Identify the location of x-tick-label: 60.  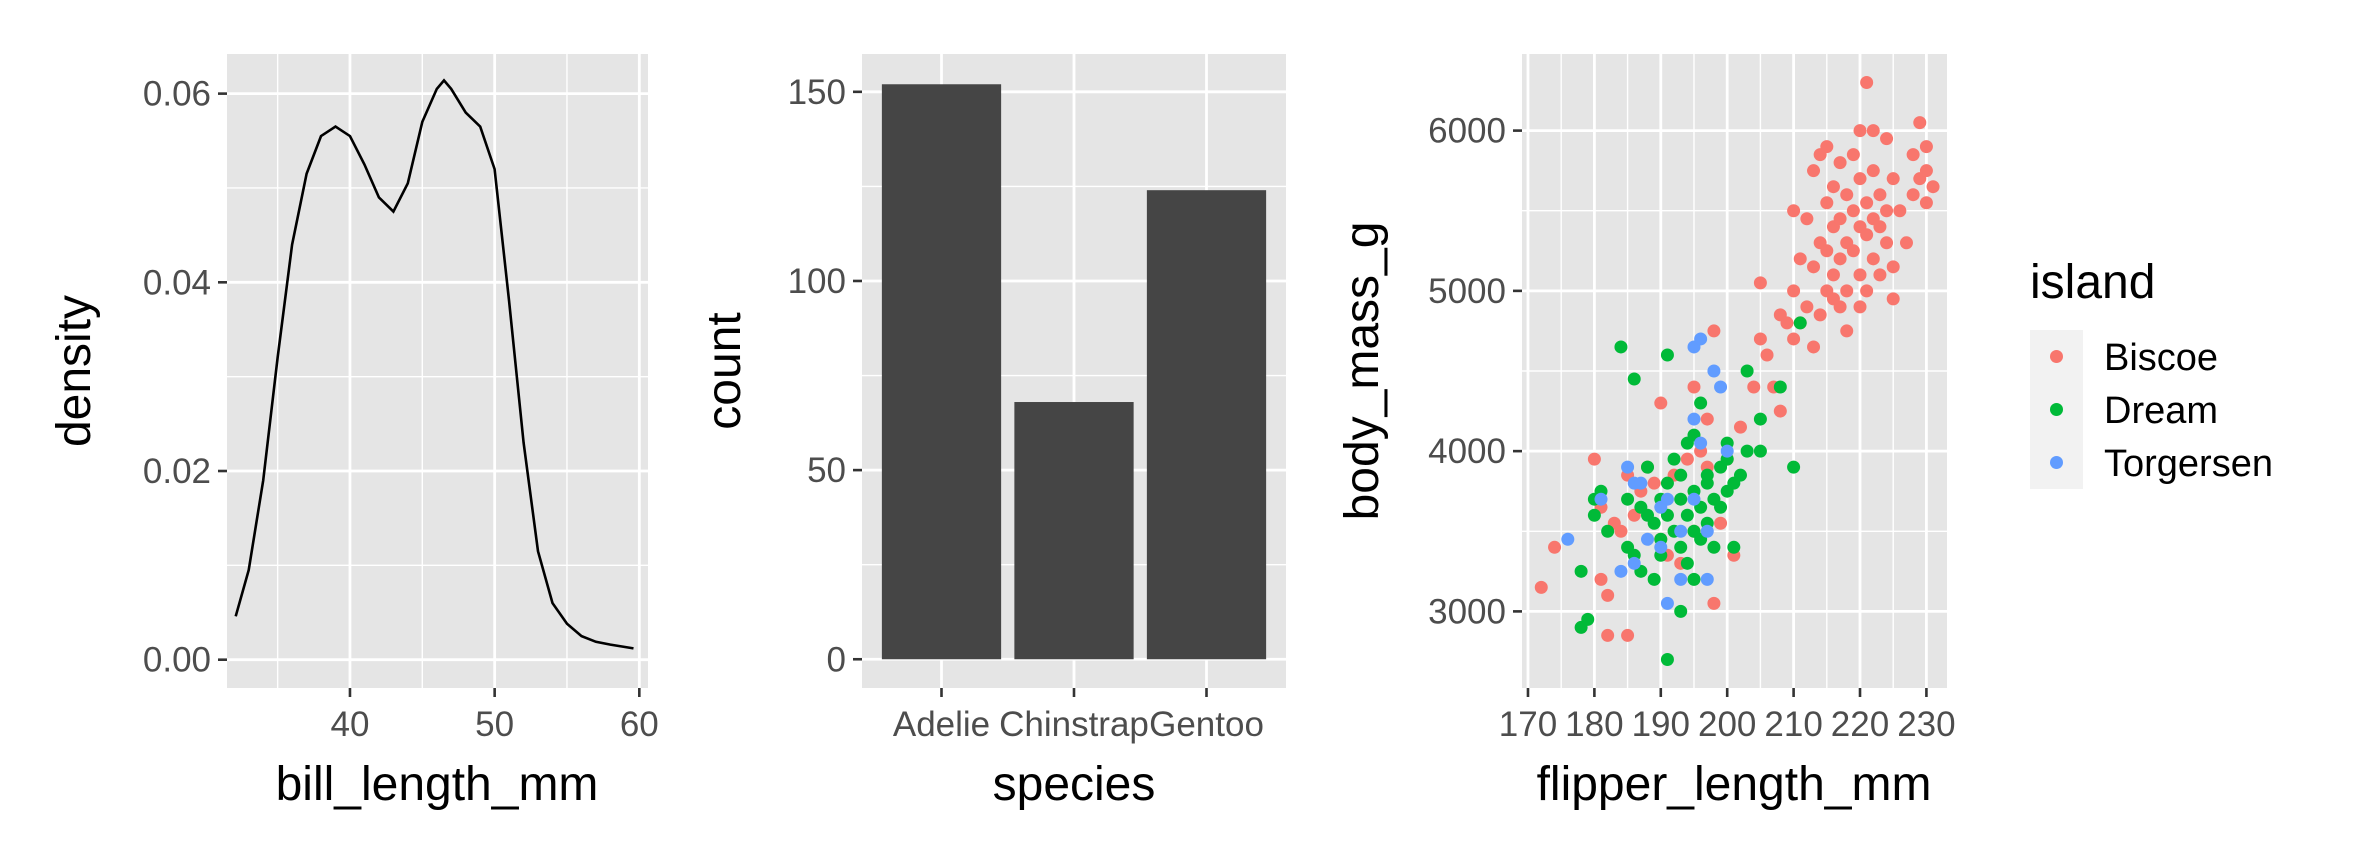
(639, 724).